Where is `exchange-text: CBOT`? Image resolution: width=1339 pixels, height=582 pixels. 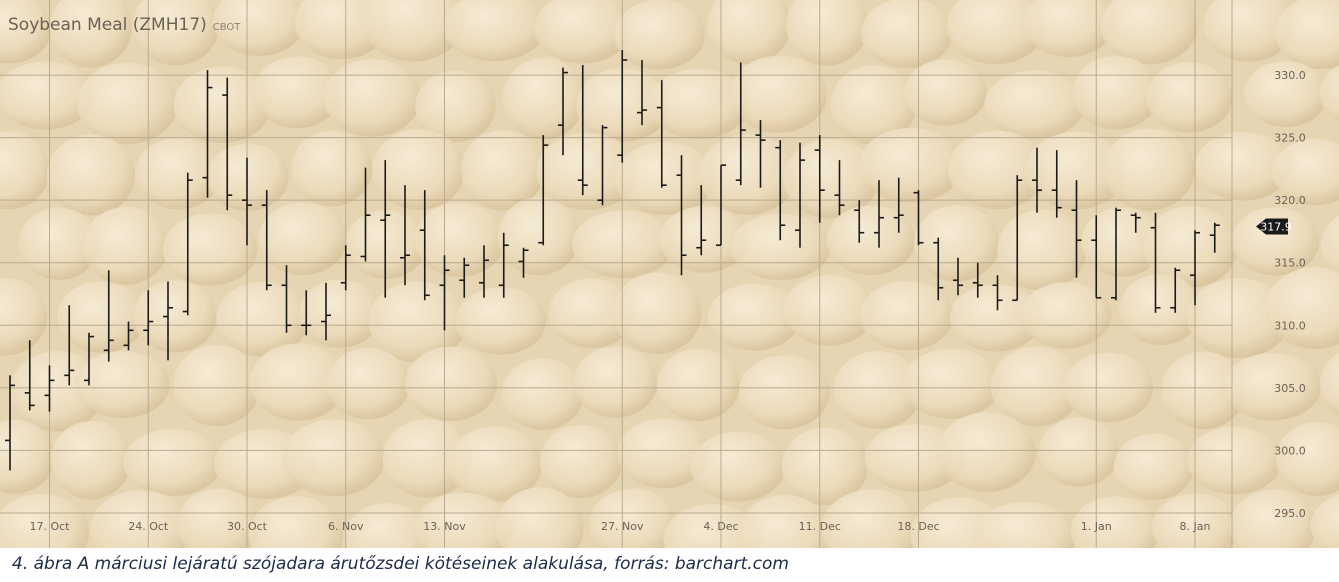 exchange-text: CBOT is located at coordinates (227, 27).